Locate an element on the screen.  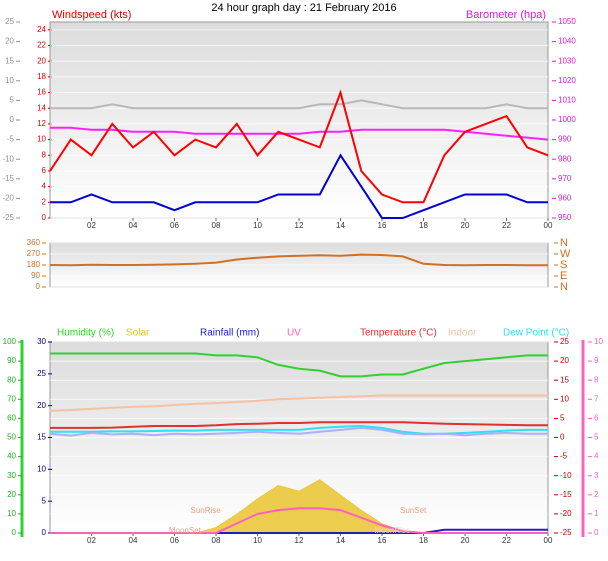
y2-axis-label: Barometer (hpa) is located at coordinates (506, 15).